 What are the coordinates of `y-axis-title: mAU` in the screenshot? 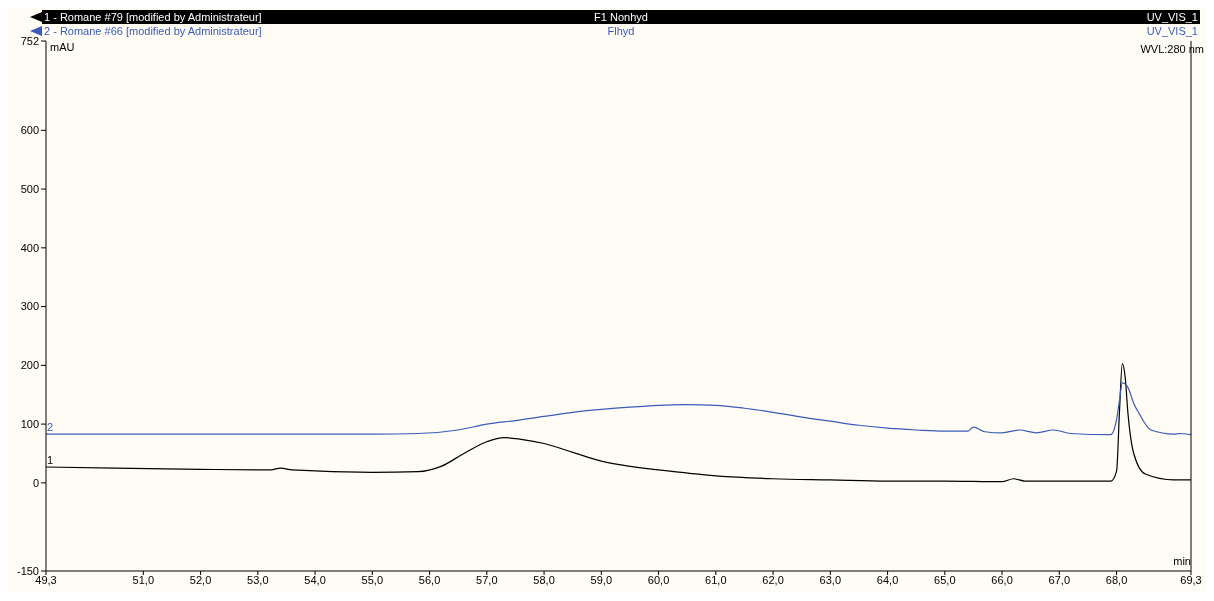 It's located at (62, 46).